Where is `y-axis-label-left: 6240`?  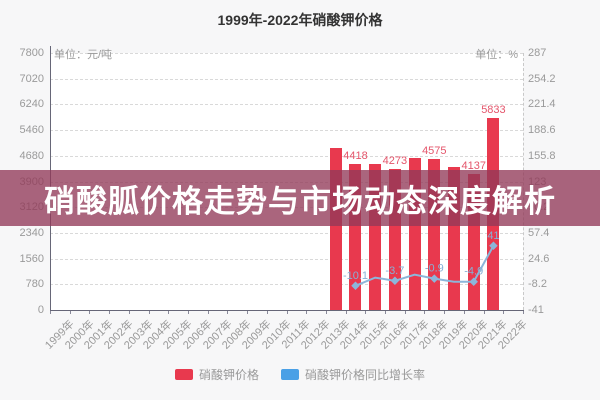 y-axis-label-left: 6240 is located at coordinates (31, 104).